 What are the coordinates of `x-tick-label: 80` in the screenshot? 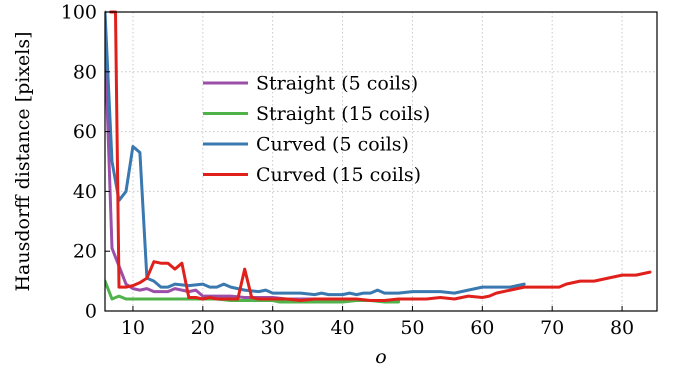 It's located at (622, 328).